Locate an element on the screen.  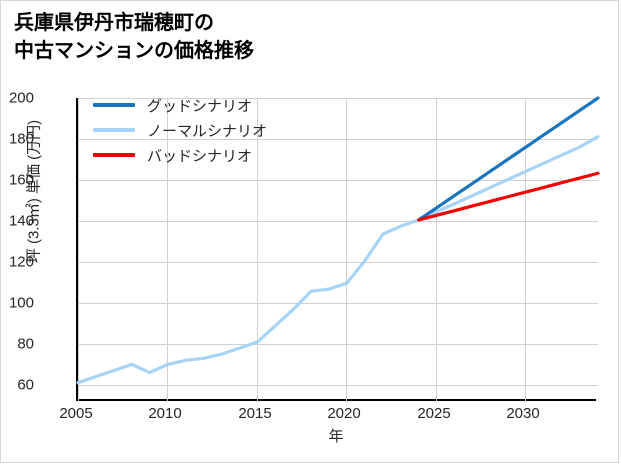
gridline-x-2020 is located at coordinates (346, 249).